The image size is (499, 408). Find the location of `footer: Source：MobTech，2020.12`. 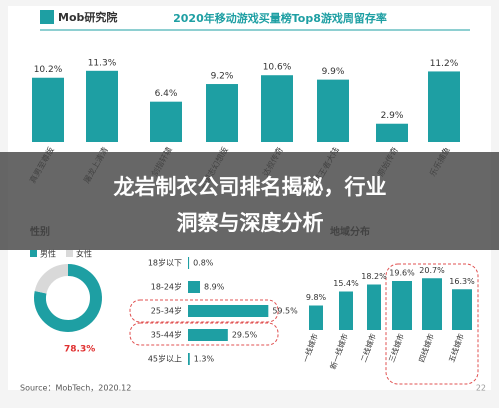

footer: Source：MobTech，2020.12 is located at coordinates (75, 388).